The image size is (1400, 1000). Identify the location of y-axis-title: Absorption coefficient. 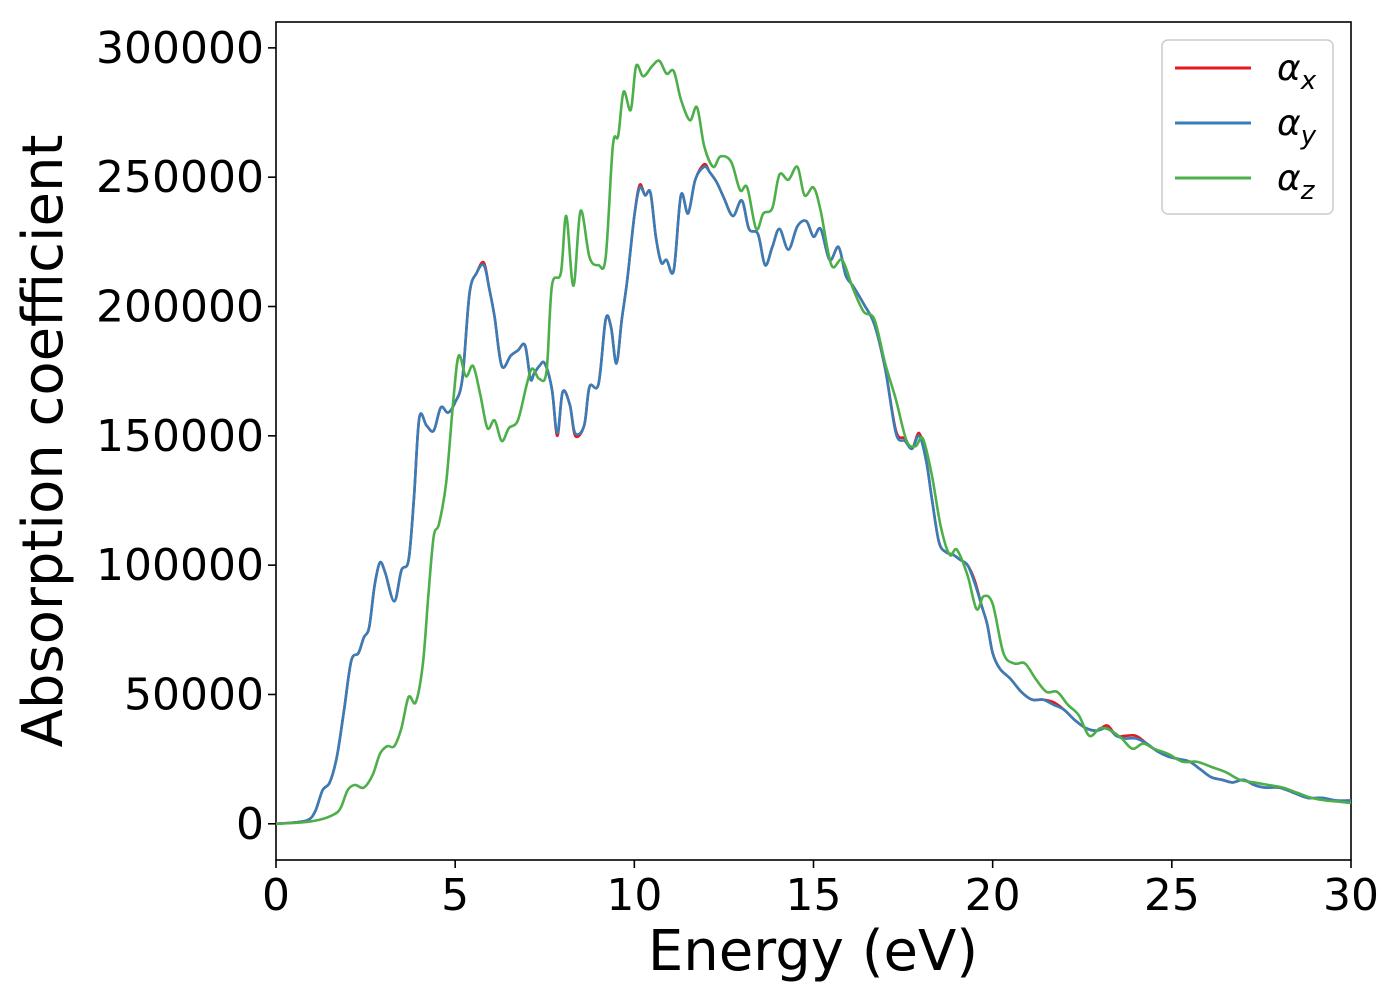
(43, 441).